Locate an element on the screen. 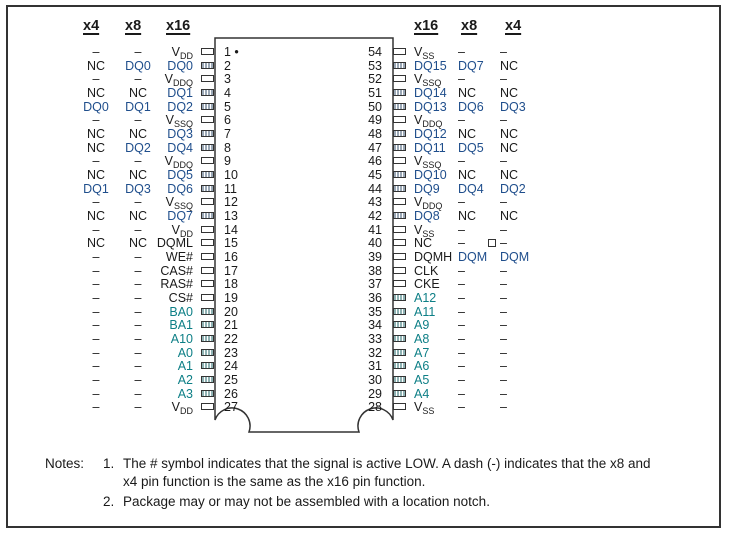 The height and width of the screenshot is (537, 729). pin-x16-signal: A10 is located at coordinates (166, 339).